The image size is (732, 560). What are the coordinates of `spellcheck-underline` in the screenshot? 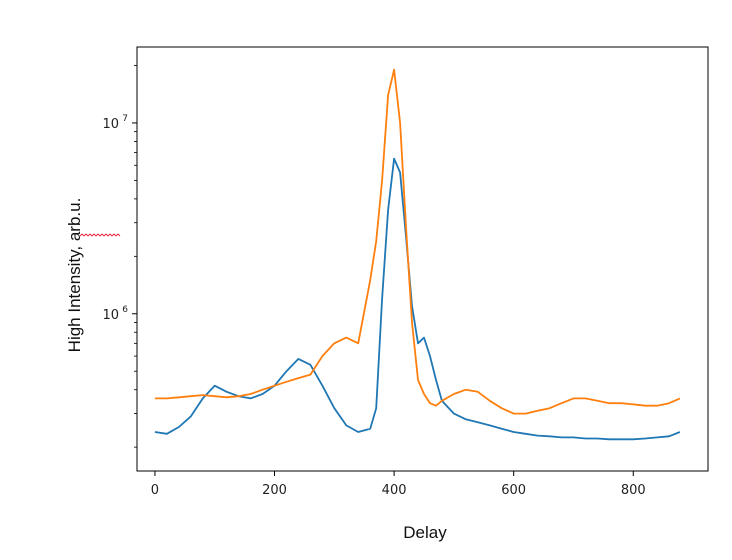 It's located at (100, 235).